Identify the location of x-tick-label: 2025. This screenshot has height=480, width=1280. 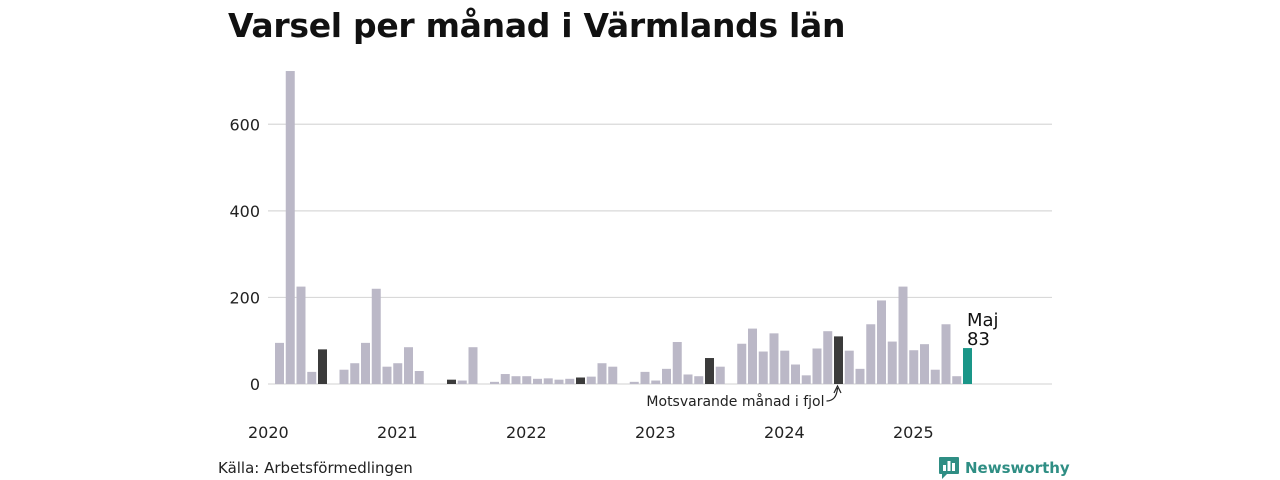
(913, 432).